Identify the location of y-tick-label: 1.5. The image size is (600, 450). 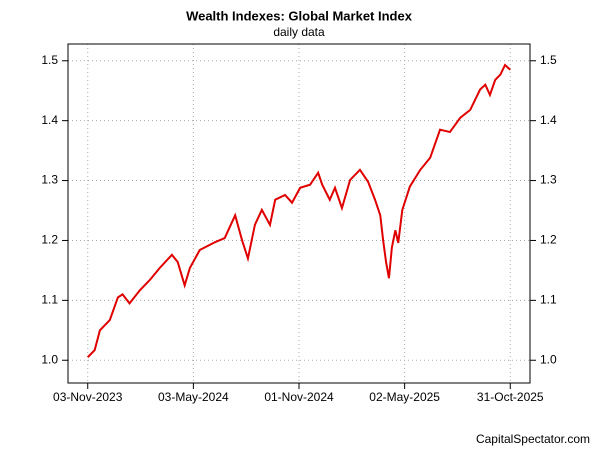
(49, 60).